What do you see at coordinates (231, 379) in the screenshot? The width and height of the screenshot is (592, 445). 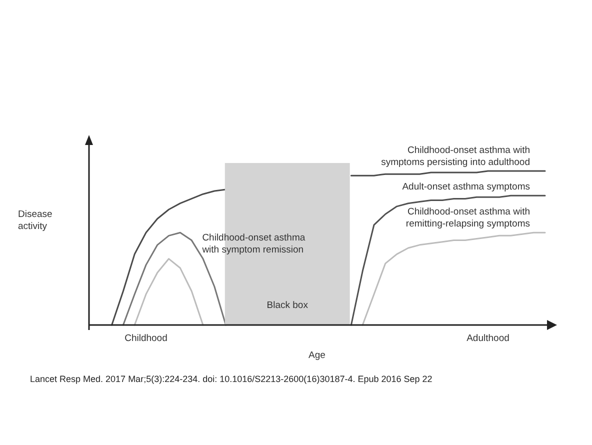 I see `text: Lancet Resp Med. 2017 Mar;5(3):224-234. doi: 10.1016/S2213-2600(16)30187-4. Epub 2016 Sep 22` at bounding box center [231, 379].